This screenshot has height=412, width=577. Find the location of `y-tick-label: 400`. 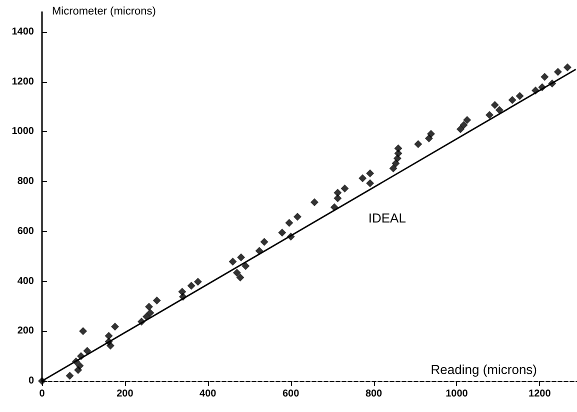

y-tick-label: 400 is located at coordinates (25, 281).